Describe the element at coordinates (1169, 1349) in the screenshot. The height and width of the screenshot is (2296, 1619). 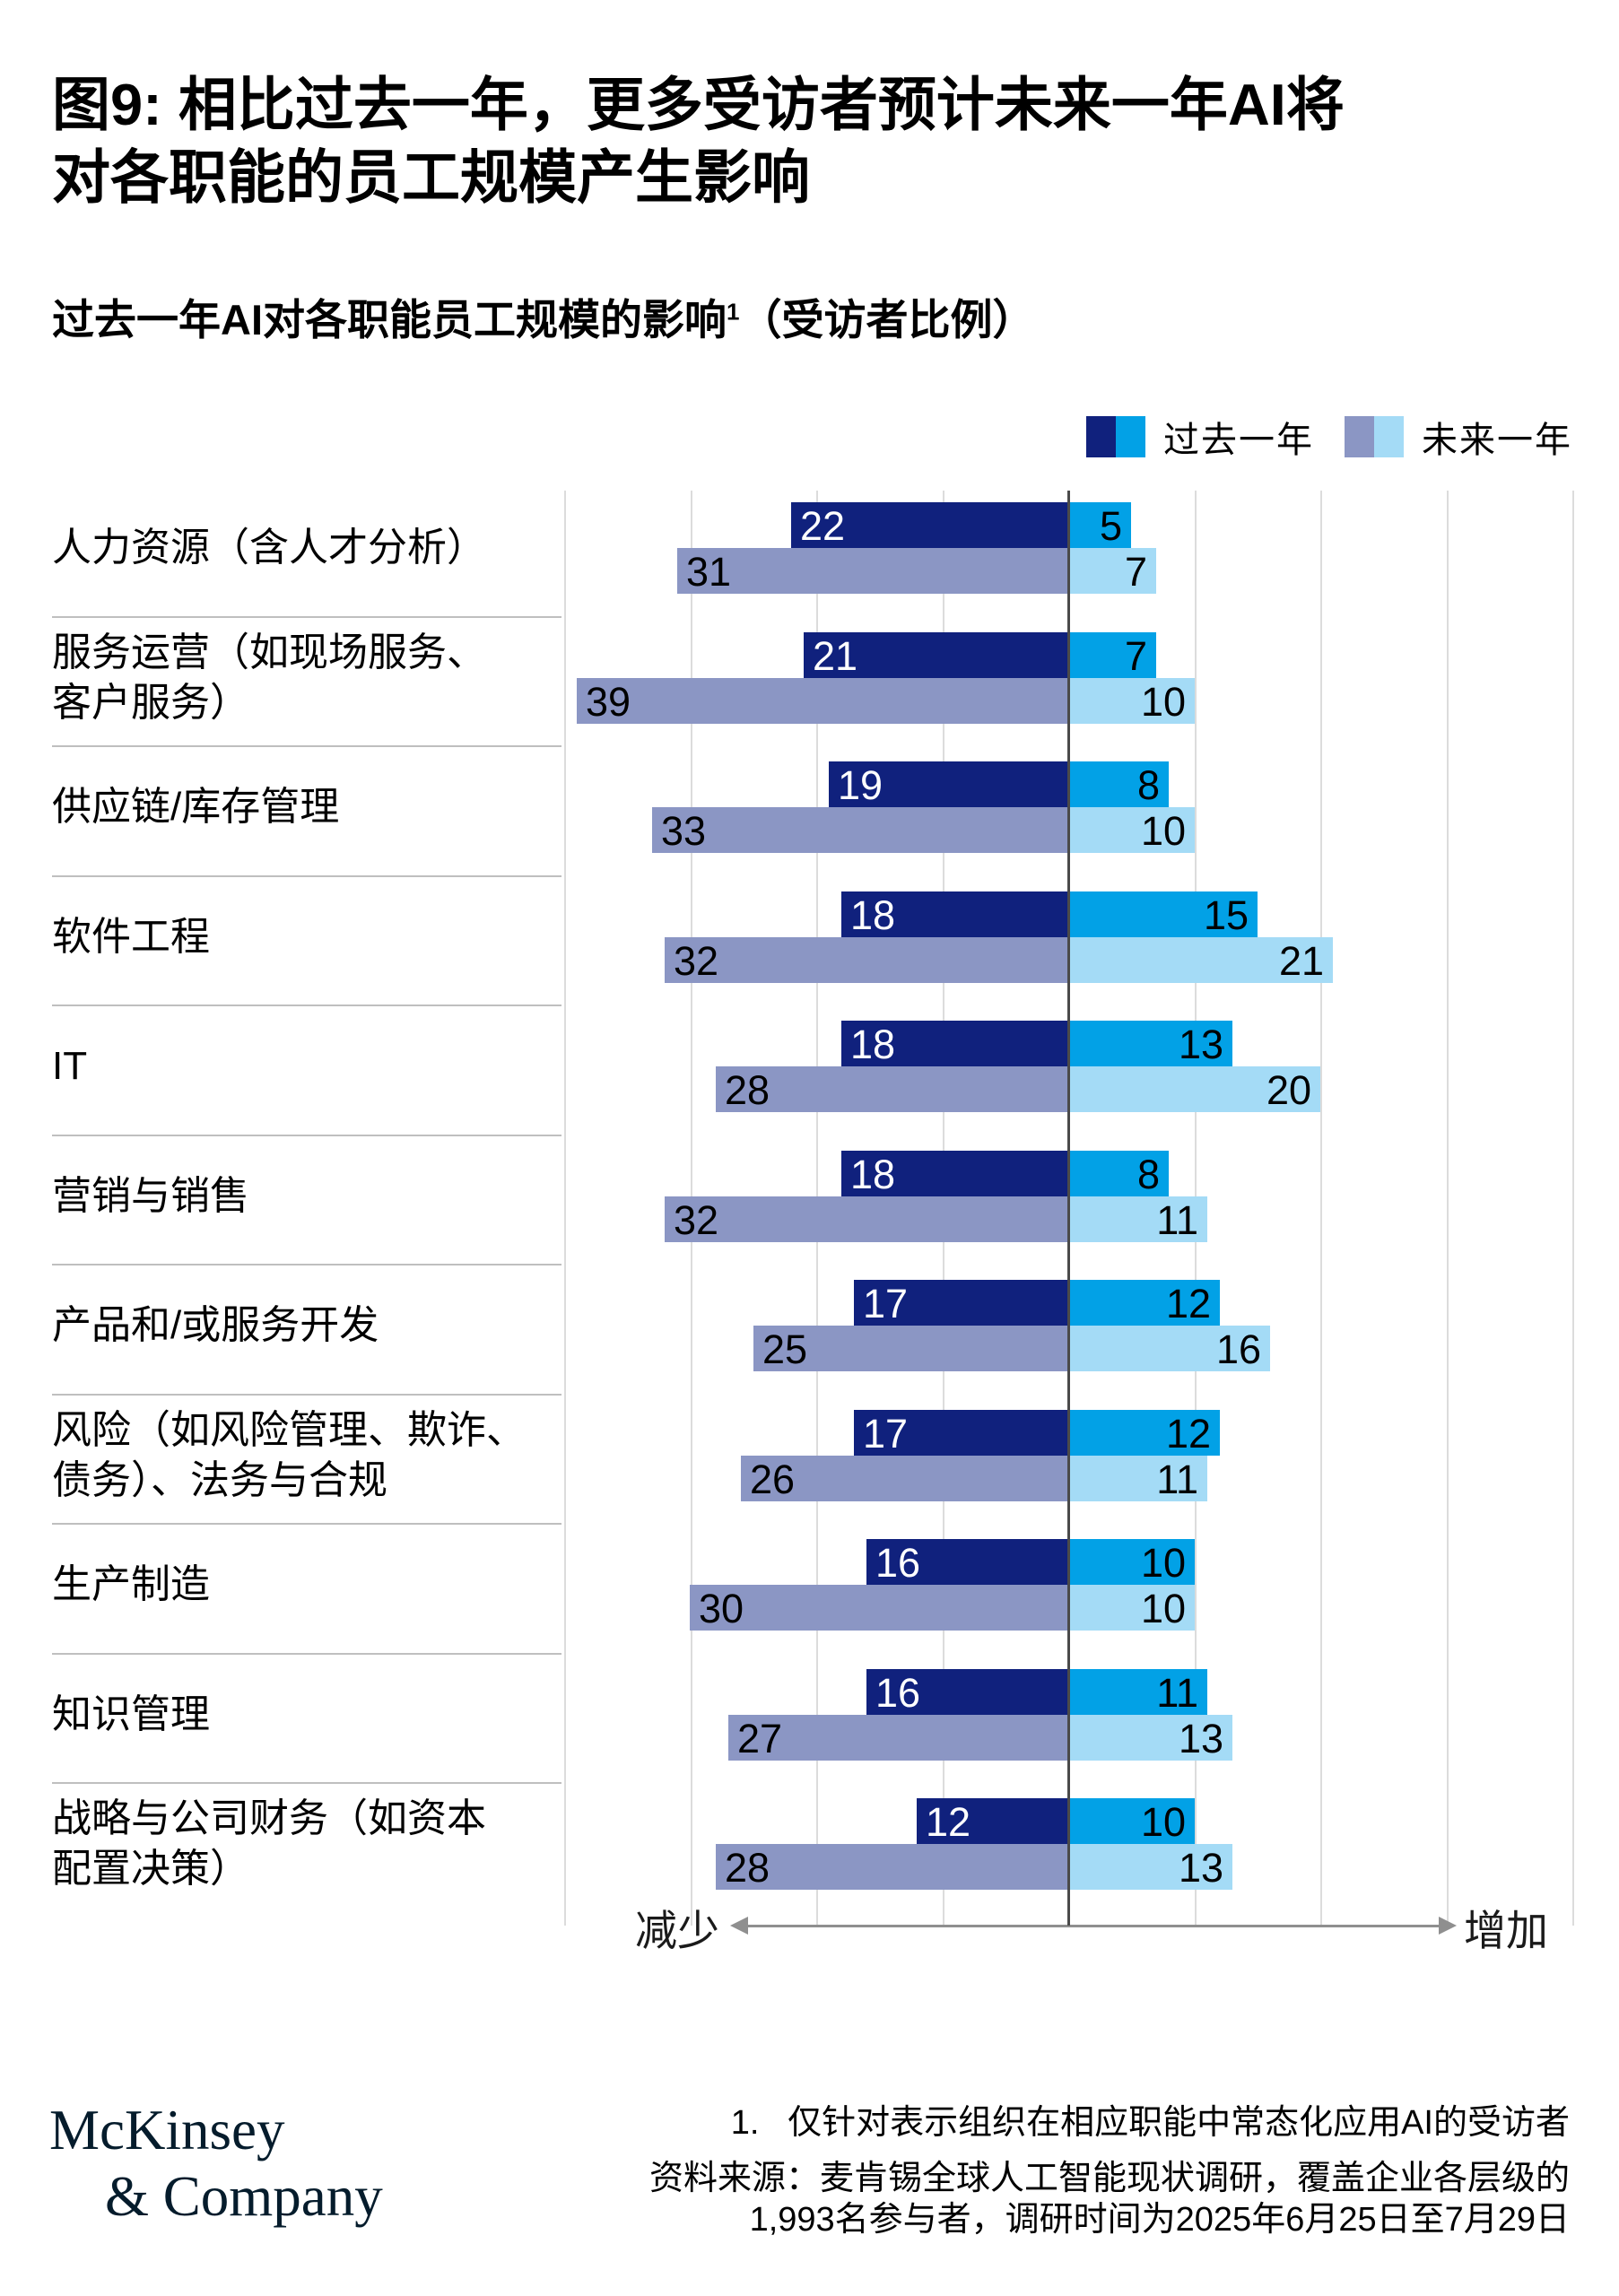
I see `bar-future-increase: 16` at that location.